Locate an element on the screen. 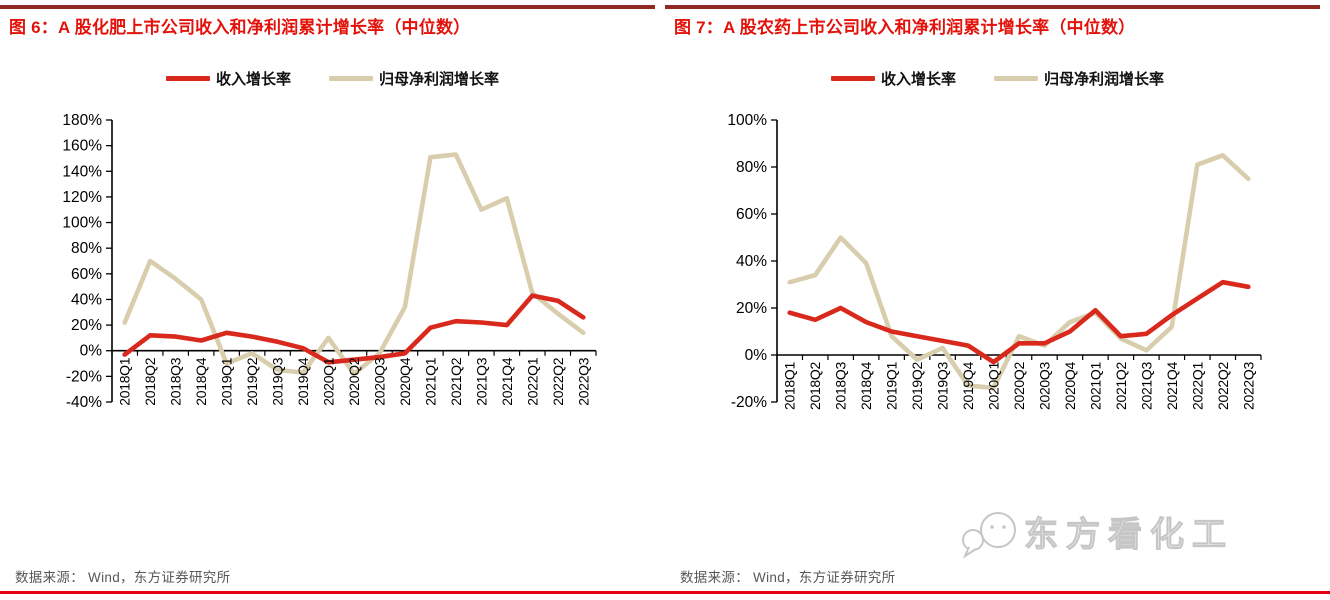 The width and height of the screenshot is (1330, 600). figure-title: 图 7：A 股农药上市公司收入和净利润累计增长率（中位数） is located at coordinates (905, 27).